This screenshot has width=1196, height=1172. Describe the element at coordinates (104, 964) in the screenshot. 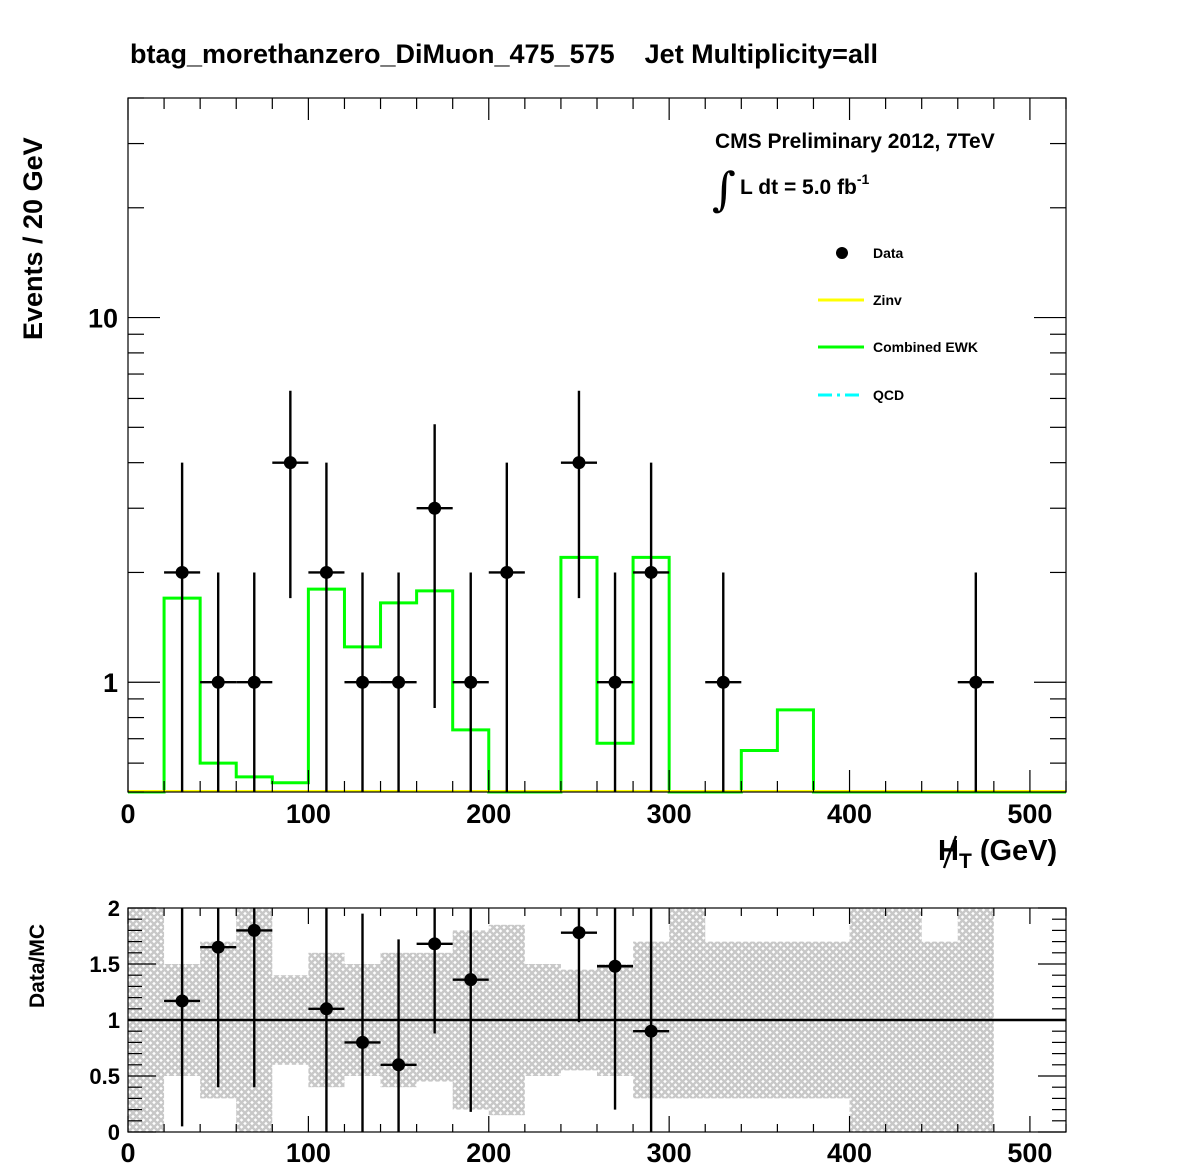

I see `ratio-y-tick-label: 1.5` at that location.